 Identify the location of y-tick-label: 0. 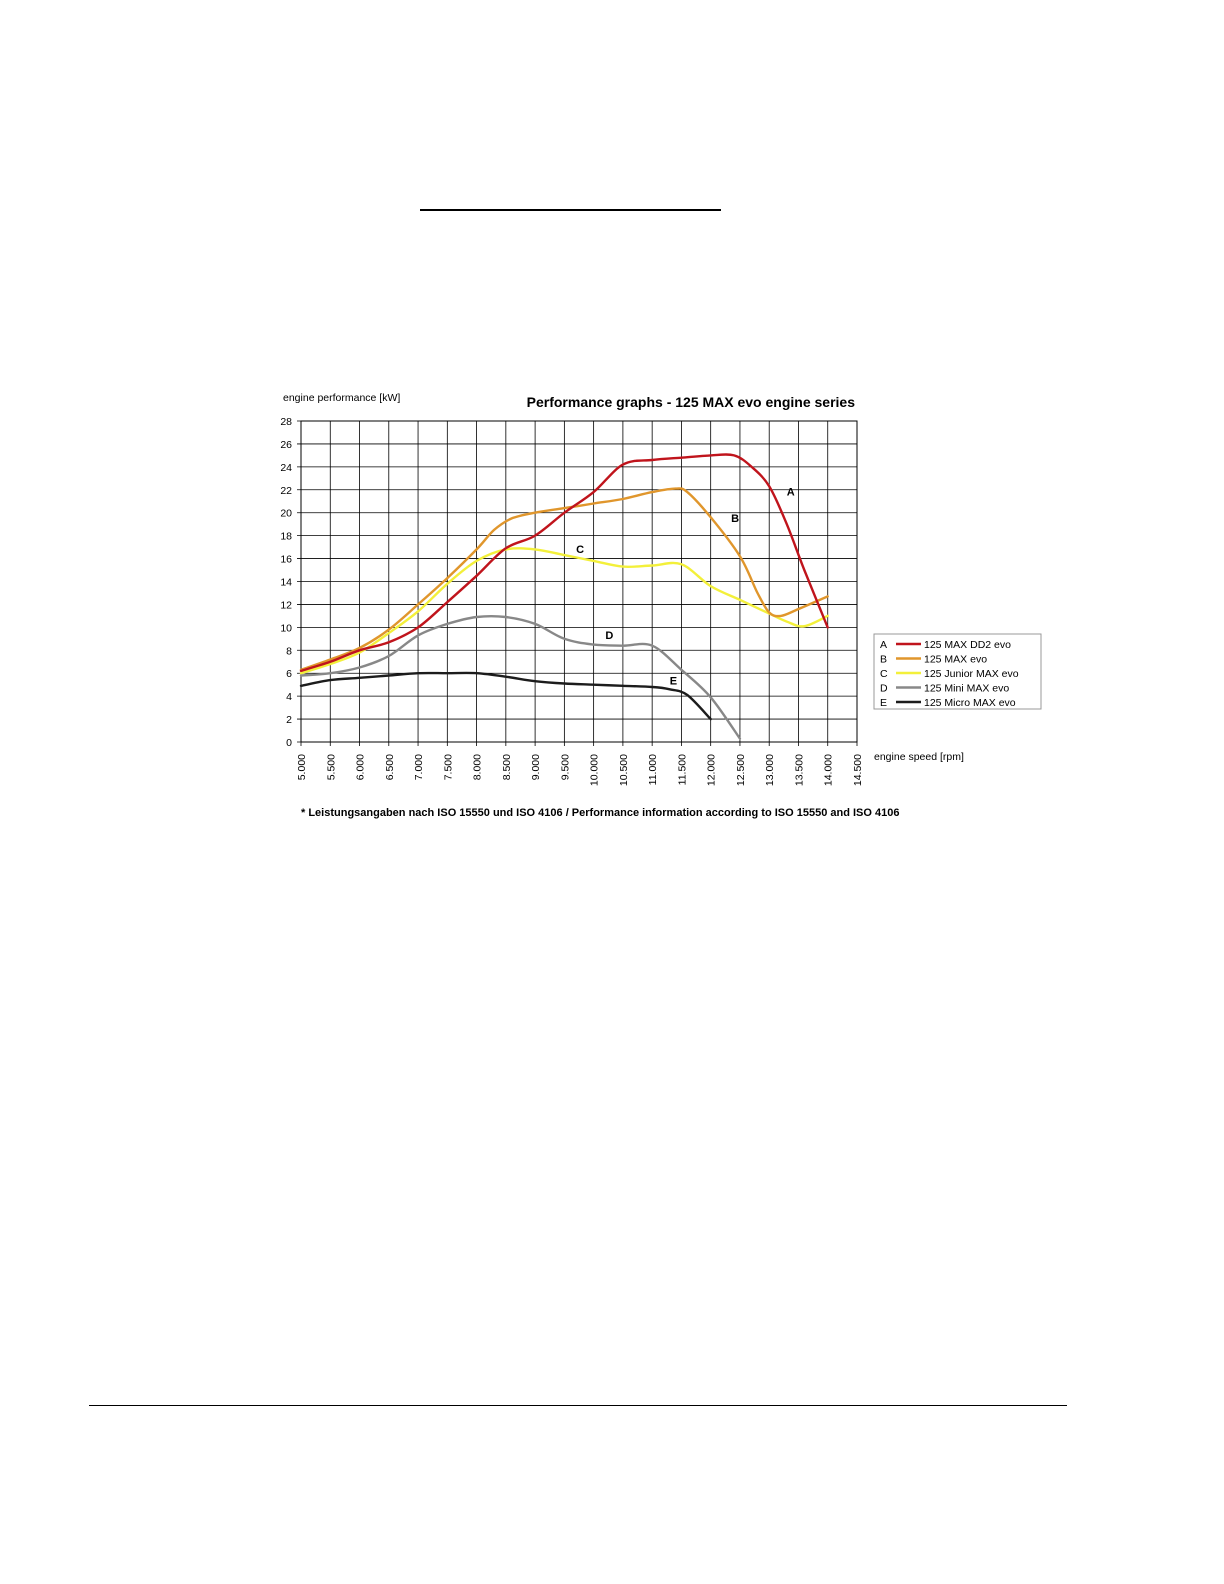
(289, 743).